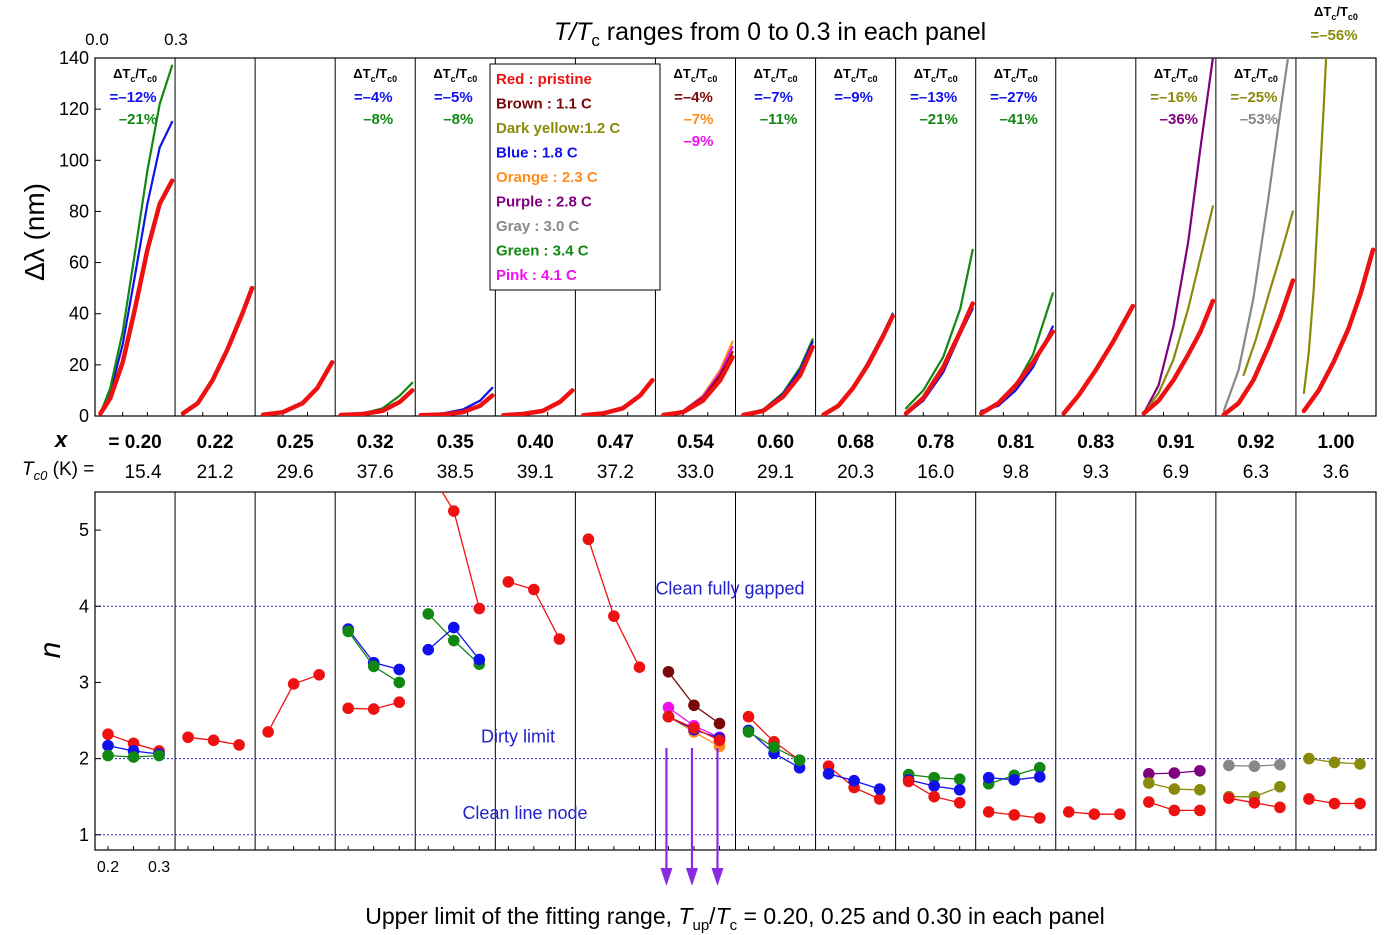 This screenshot has width=1386, height=935. What do you see at coordinates (132, 97) in the screenshot?
I see `dtc-value: =–12%` at bounding box center [132, 97].